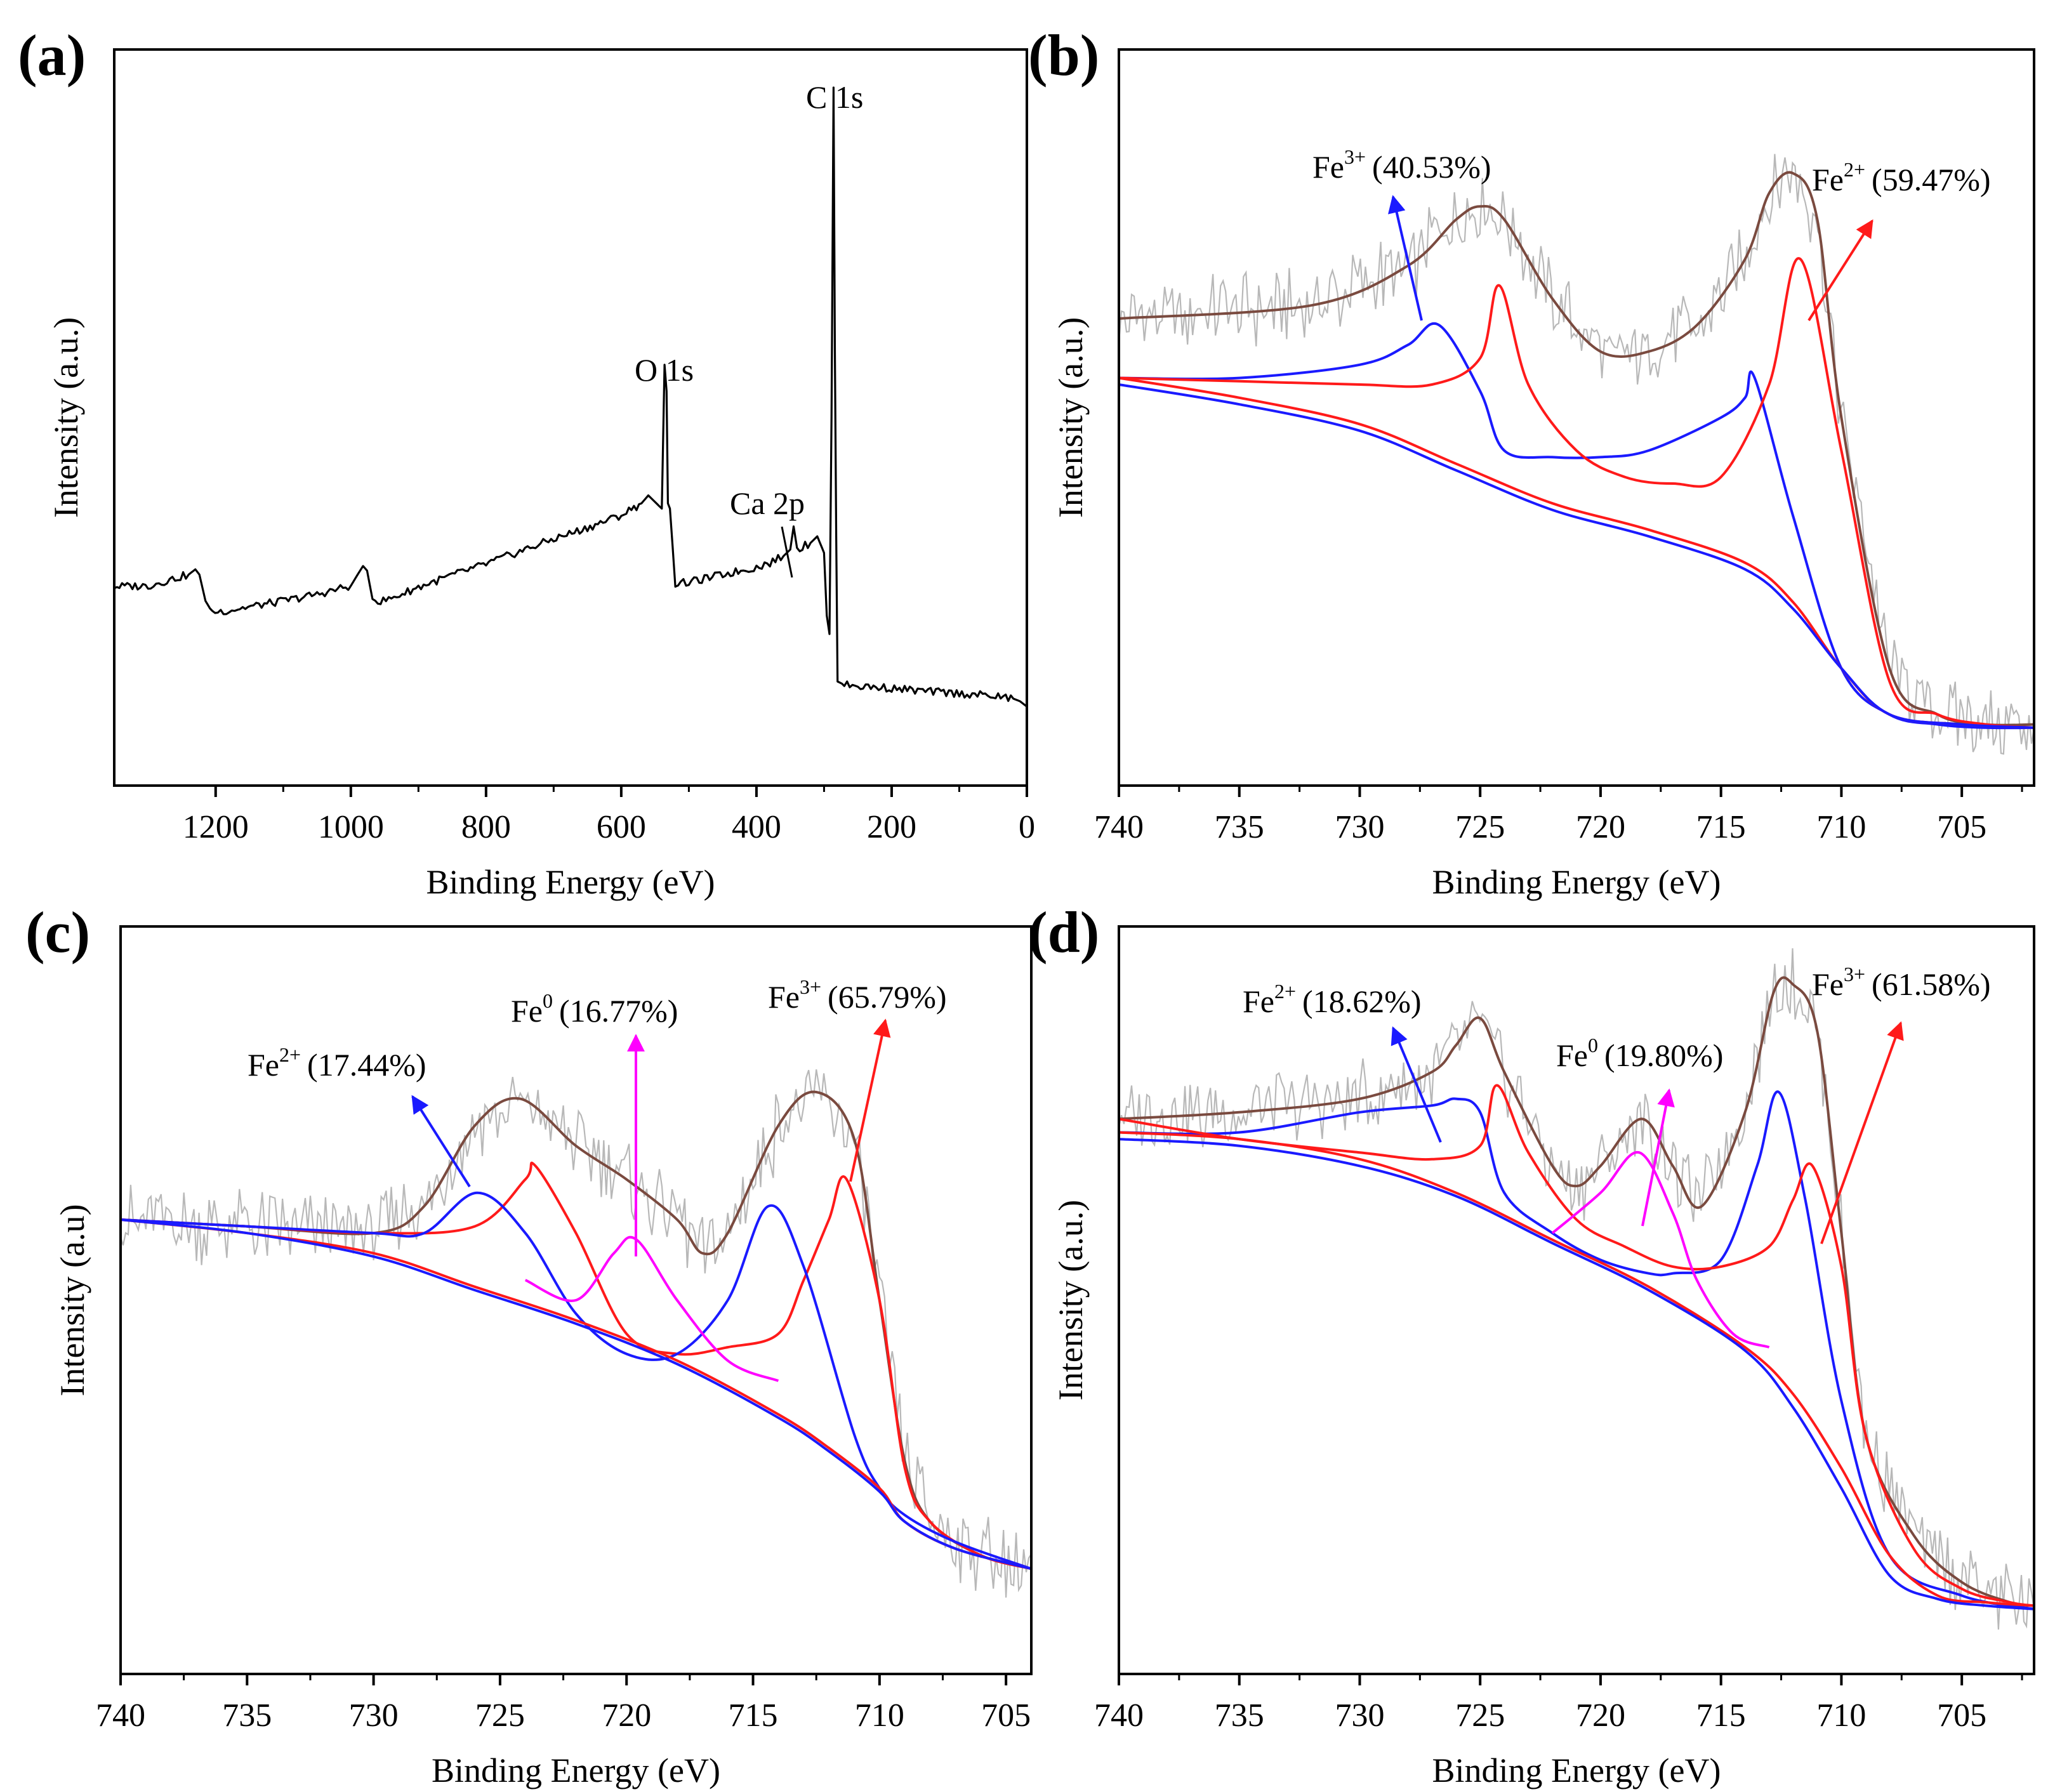  I want to click on peak-annotation: Fe3+ (65.79%), so click(857, 995).